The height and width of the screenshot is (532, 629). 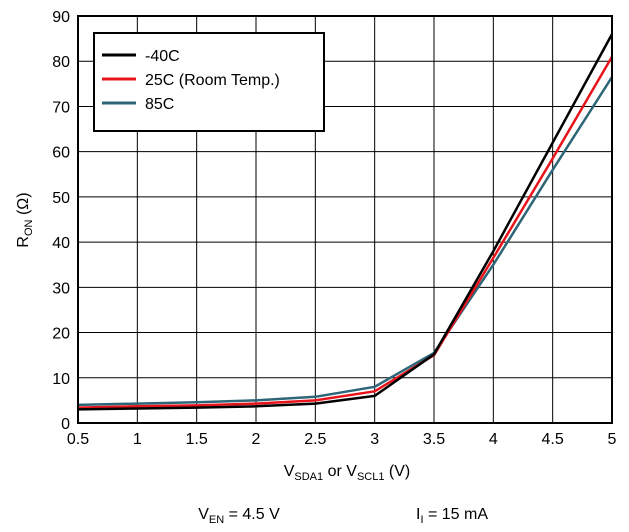 I want to click on y-axis-label-sub: ON, so click(x=29, y=227).